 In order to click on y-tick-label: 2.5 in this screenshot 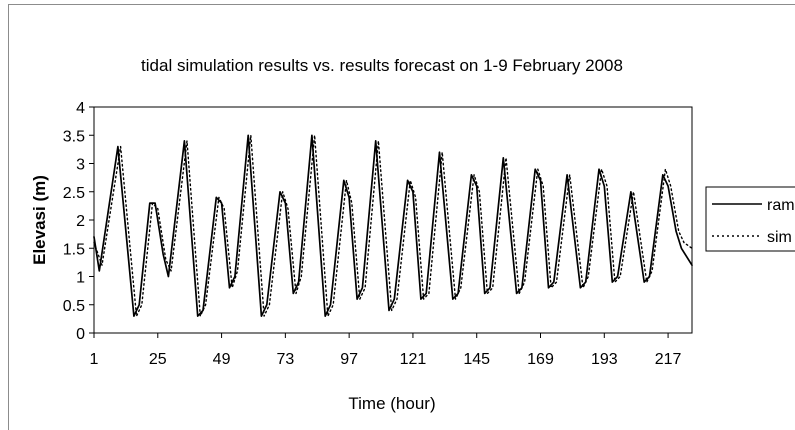, I will do `click(74, 193)`.